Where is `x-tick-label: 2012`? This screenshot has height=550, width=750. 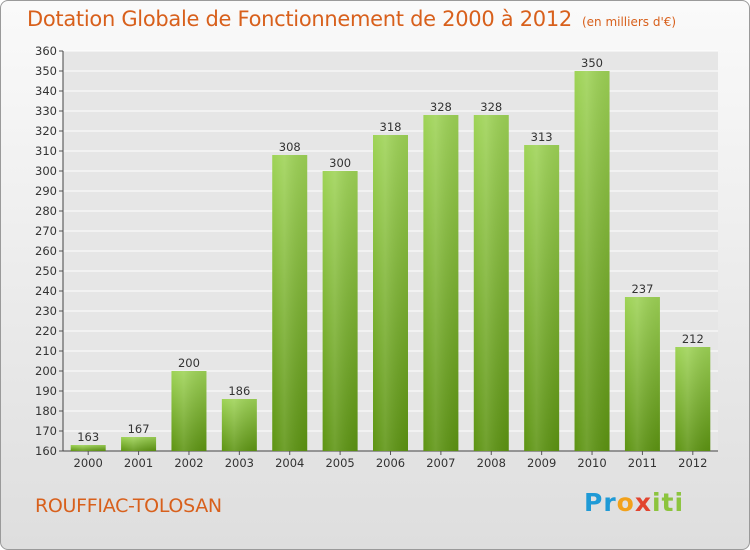
x-tick-label: 2012 is located at coordinates (692, 463).